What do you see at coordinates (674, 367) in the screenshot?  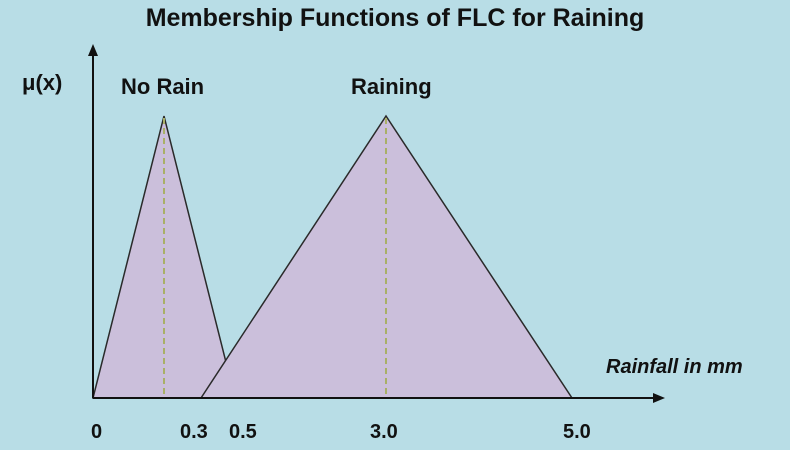 I see `x-axis-label: Rainfall in mm` at bounding box center [674, 367].